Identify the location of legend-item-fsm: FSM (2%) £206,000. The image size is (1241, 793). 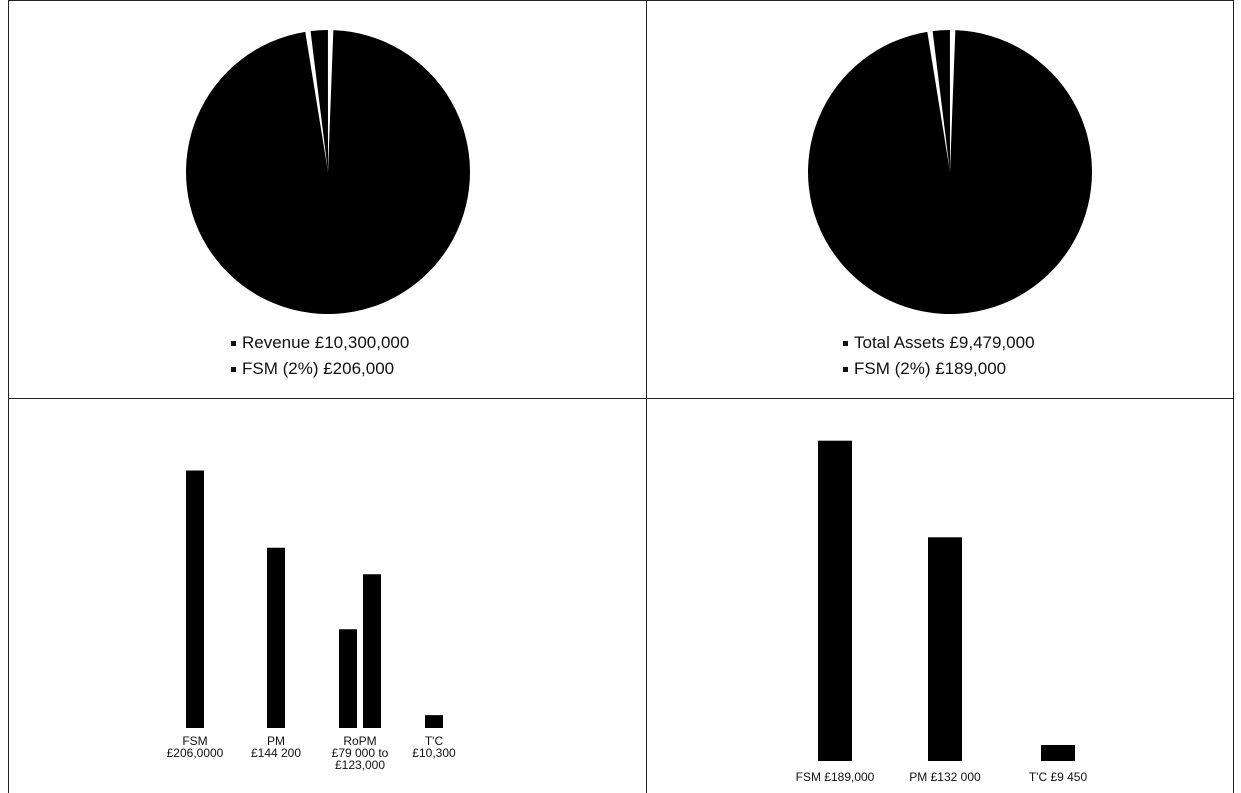
(320, 369).